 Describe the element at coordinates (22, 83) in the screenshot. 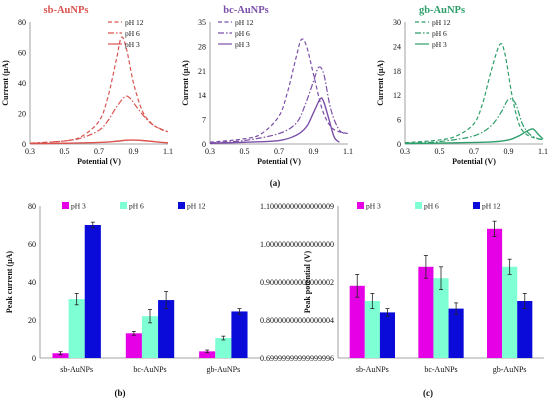

I see `y-tick-label: 40` at that location.